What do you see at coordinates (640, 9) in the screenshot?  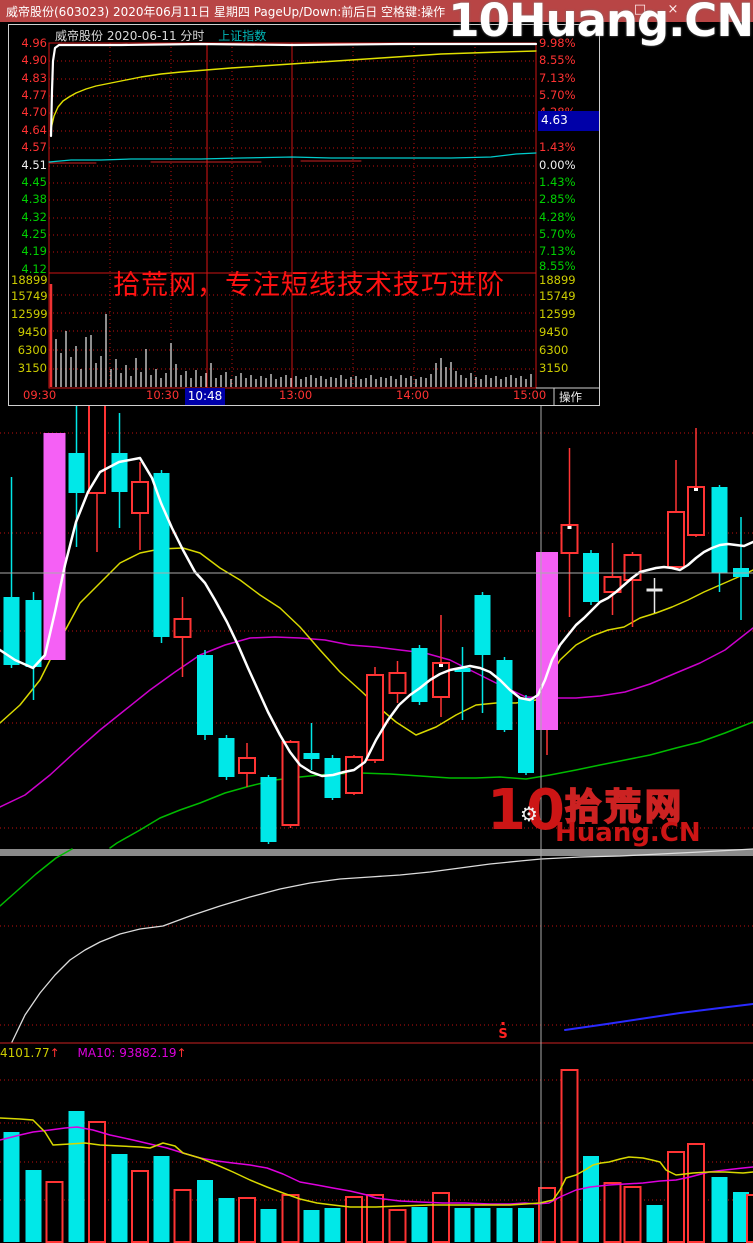 I see `maximize-button: □` at bounding box center [640, 9].